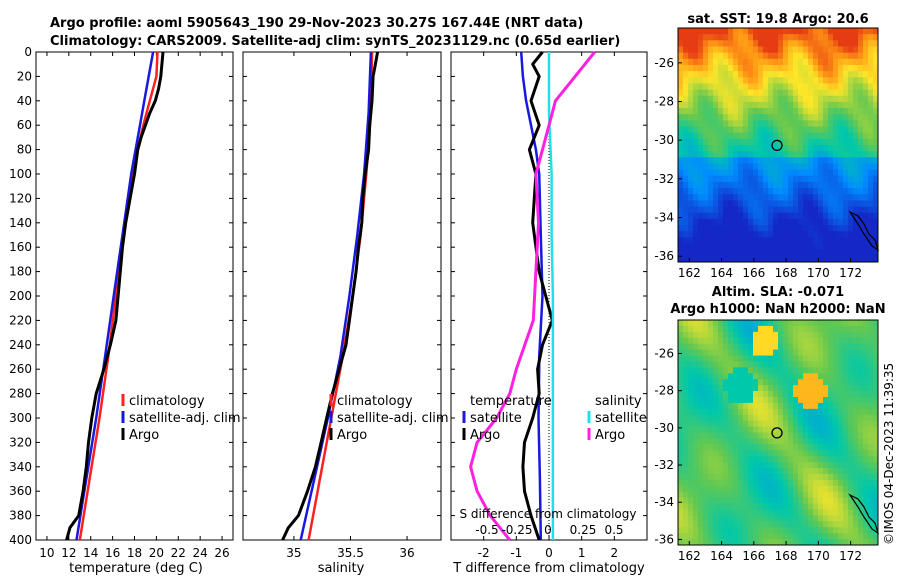  What do you see at coordinates (610, 435) in the screenshot?
I see `legend-s-argo: Argo` at bounding box center [610, 435].